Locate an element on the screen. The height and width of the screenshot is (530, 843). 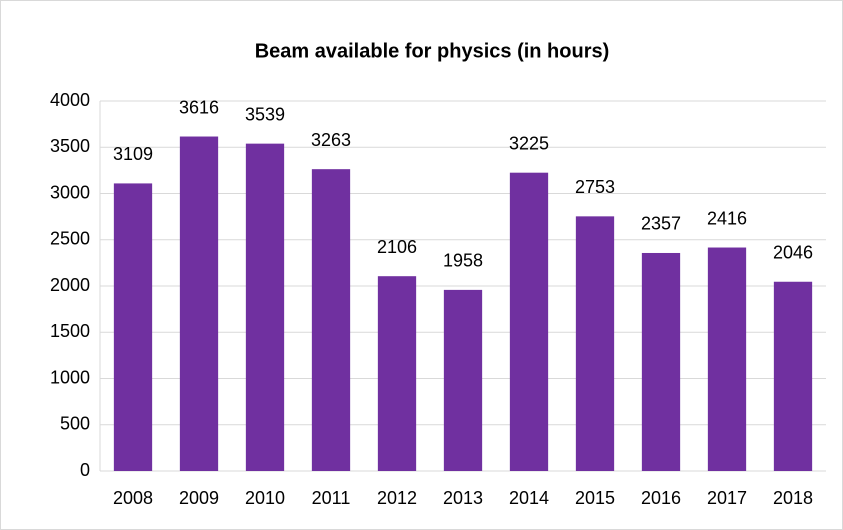
x-tick-label: 2009 is located at coordinates (199, 498).